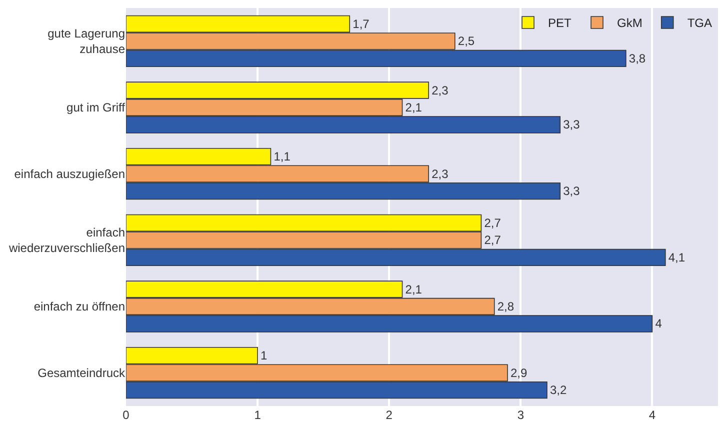 This screenshot has height=431, width=728. I want to click on data-label: 3,8, so click(637, 58).